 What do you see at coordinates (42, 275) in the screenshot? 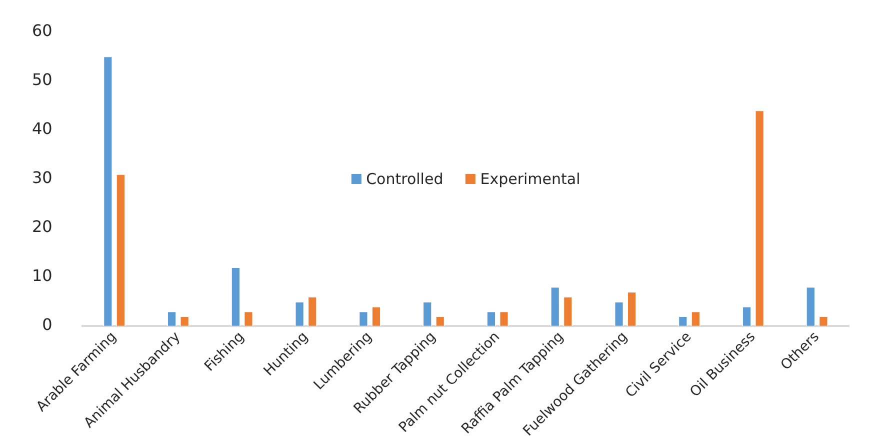
I see `y-tick-label: 10` at bounding box center [42, 275].